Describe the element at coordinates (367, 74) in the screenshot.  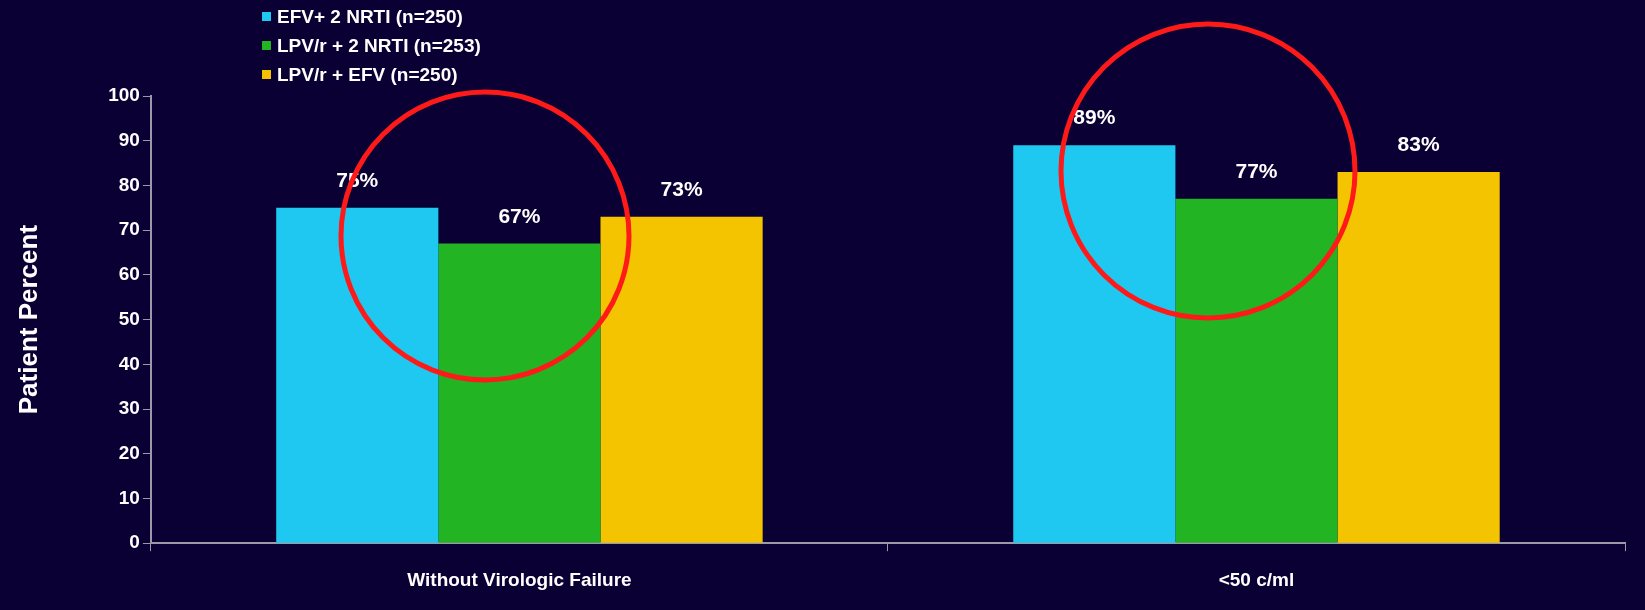
I see `legend-label: LPV/r + EFV (n=250)` at that location.